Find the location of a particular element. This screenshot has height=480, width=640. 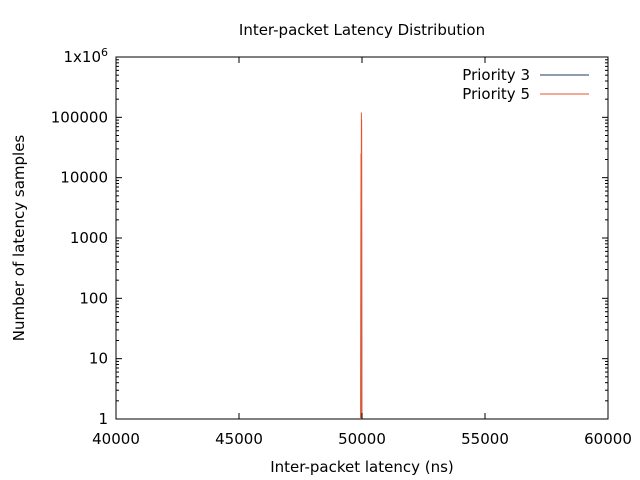

x-tick-label: 50000 is located at coordinates (362, 439).